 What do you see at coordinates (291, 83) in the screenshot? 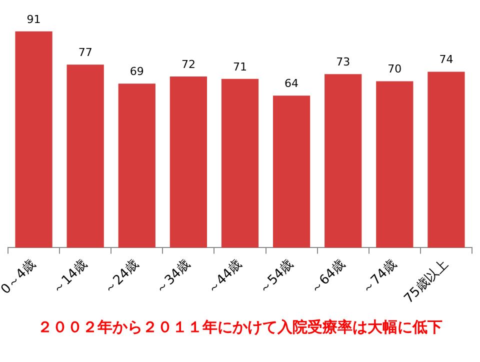
I see `data-label: 64` at bounding box center [291, 83].